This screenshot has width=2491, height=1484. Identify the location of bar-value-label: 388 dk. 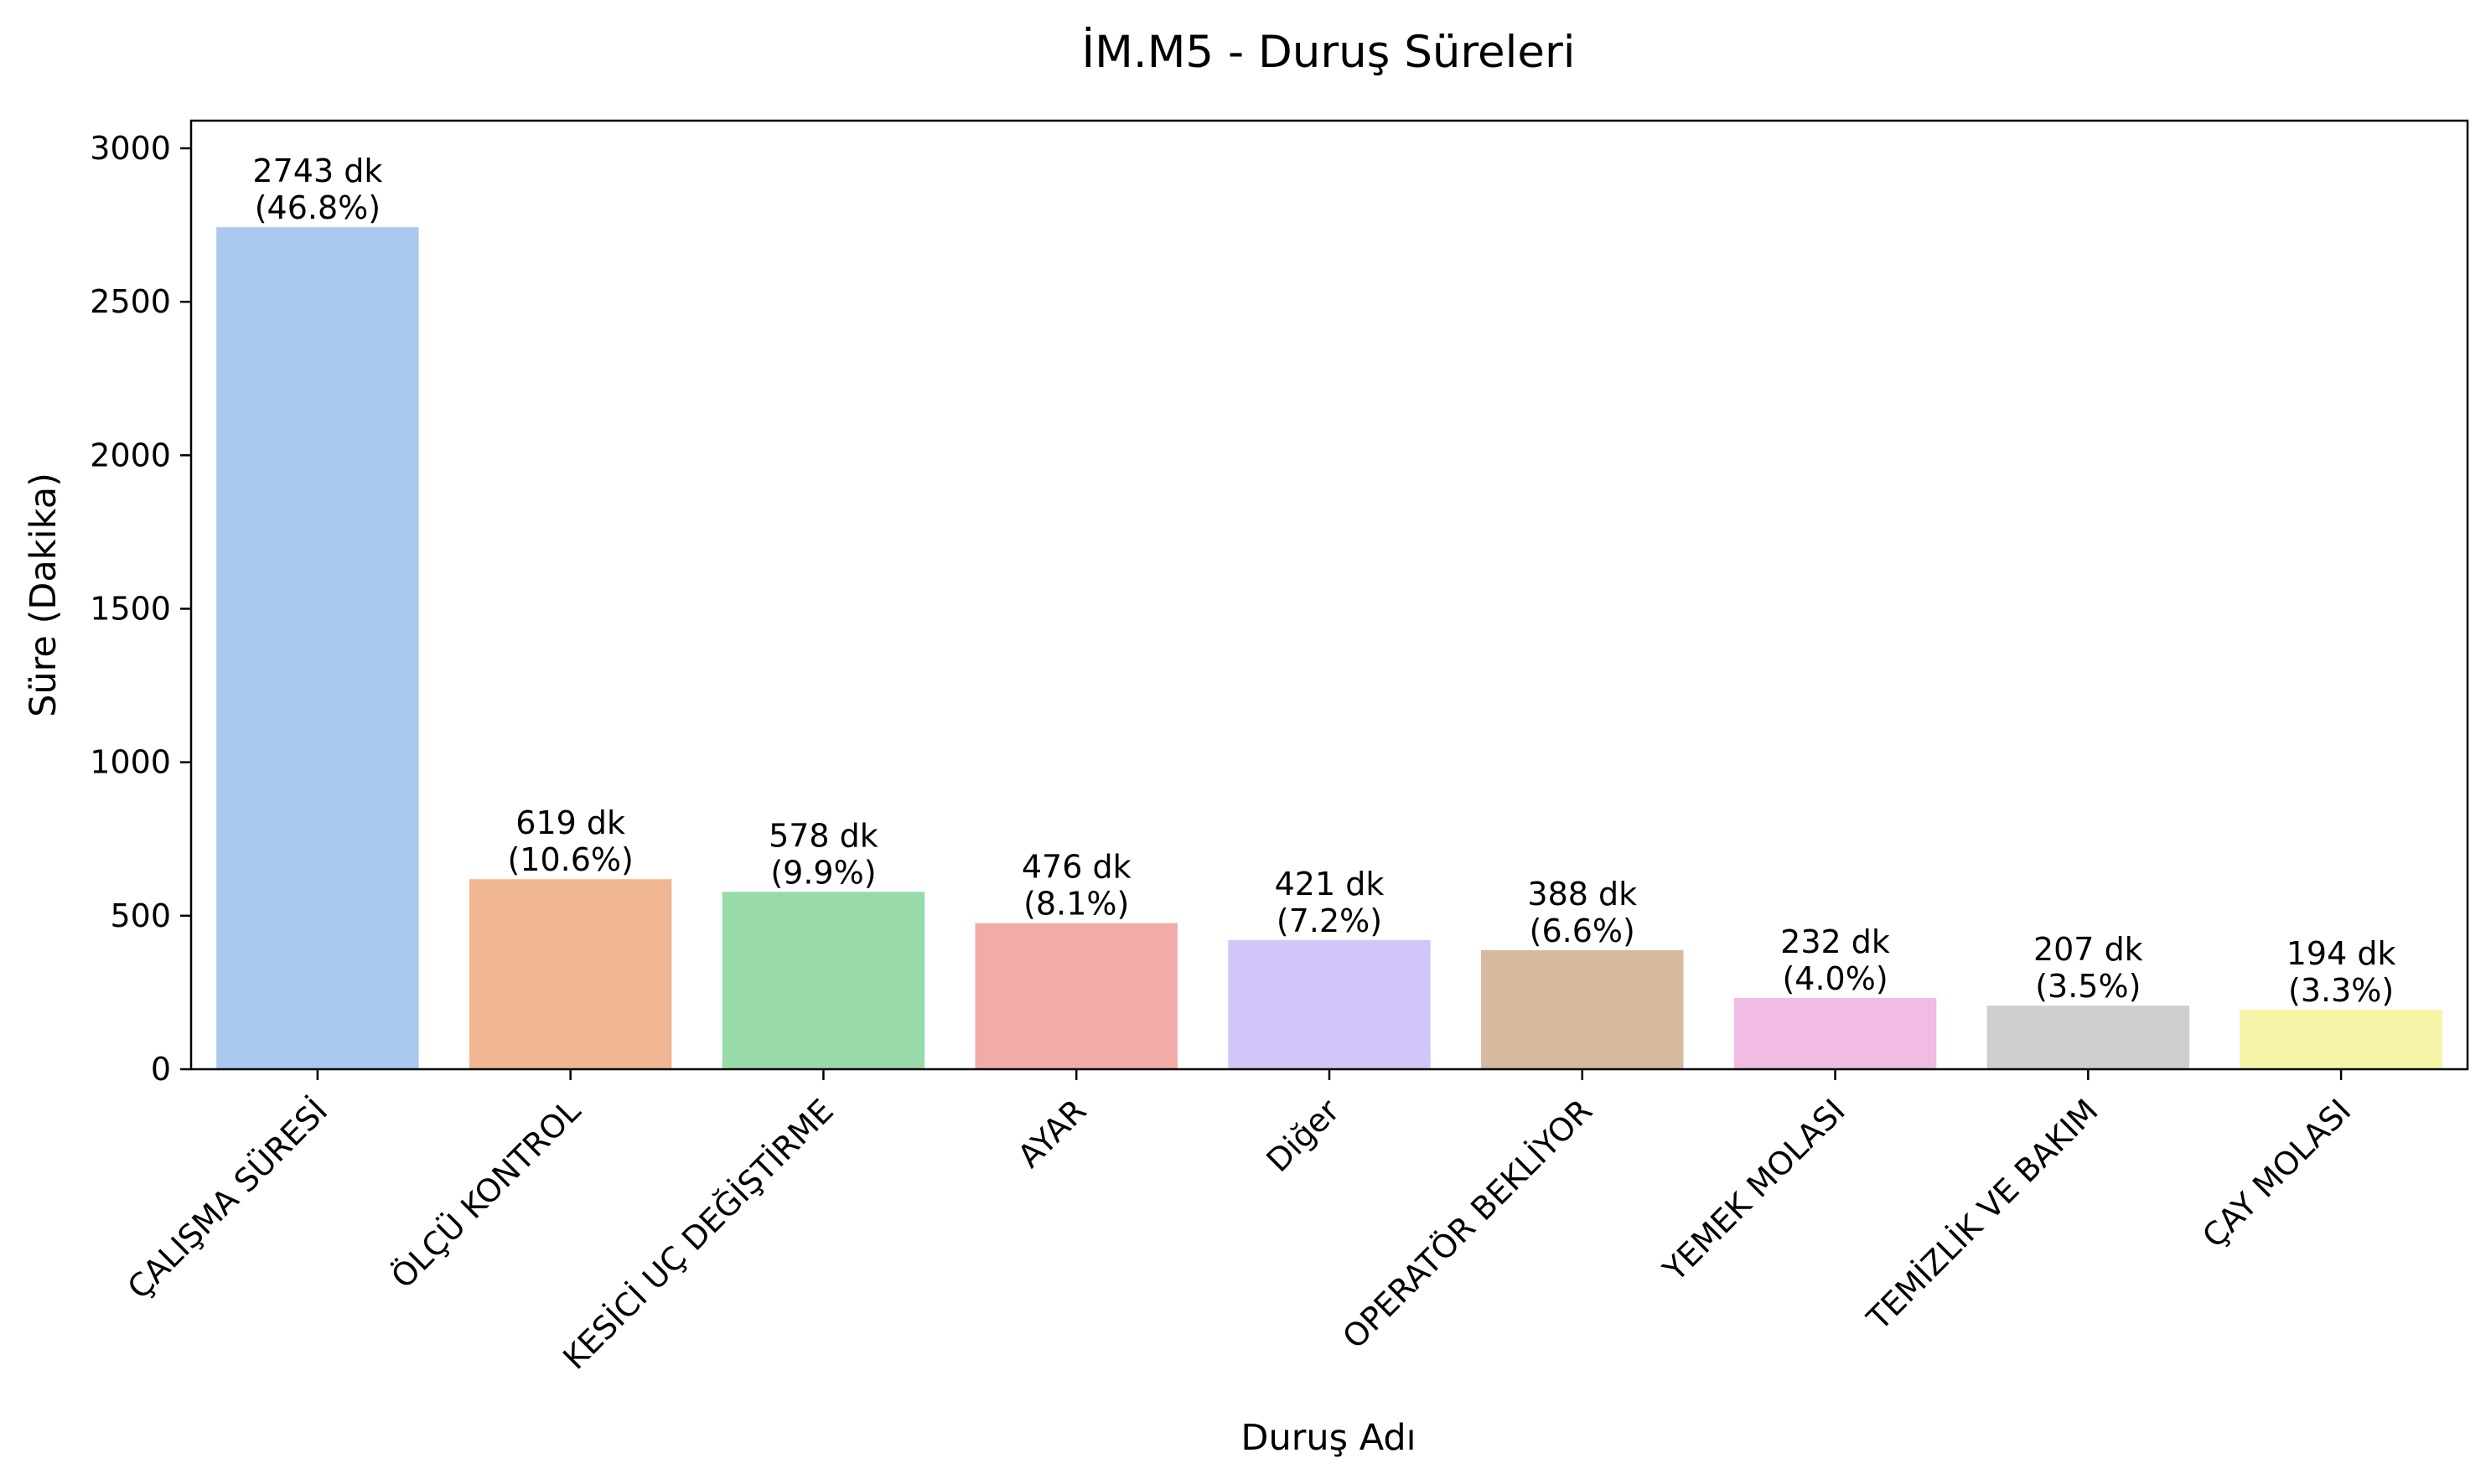
(1582, 895).